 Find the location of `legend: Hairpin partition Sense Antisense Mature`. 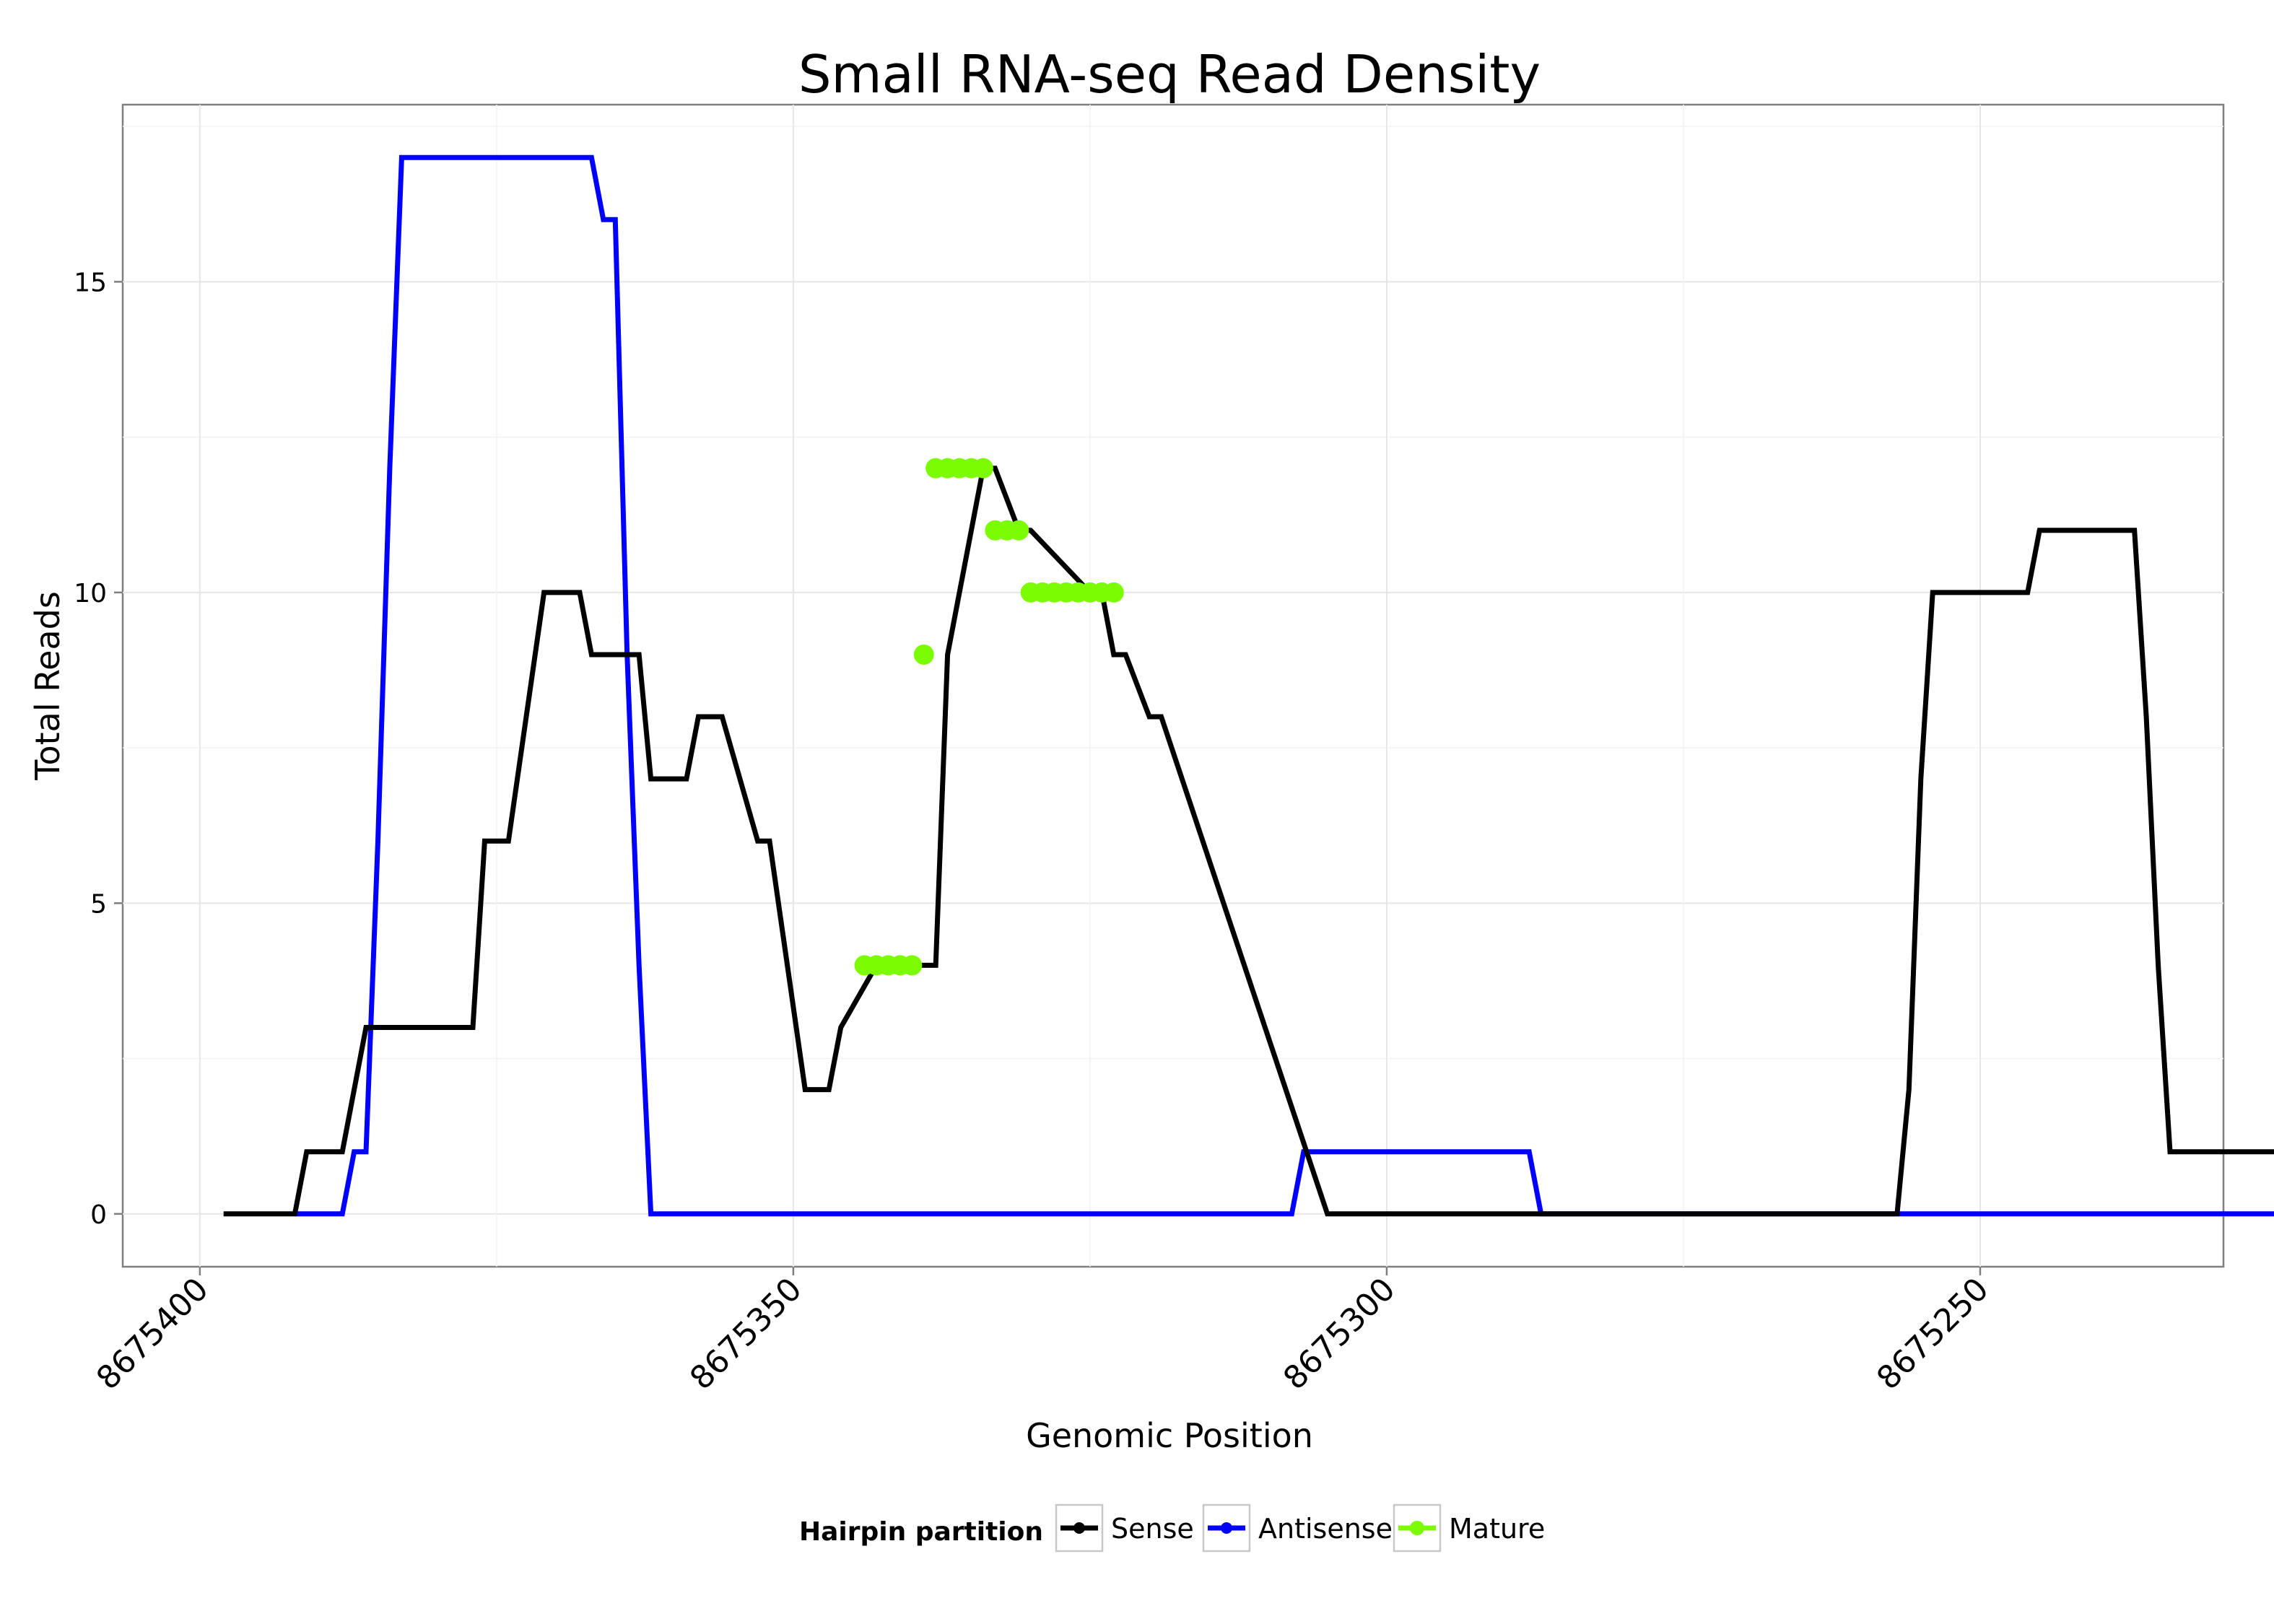

legend: Hairpin partition Sense Antisense Mature is located at coordinates (1172, 1528).